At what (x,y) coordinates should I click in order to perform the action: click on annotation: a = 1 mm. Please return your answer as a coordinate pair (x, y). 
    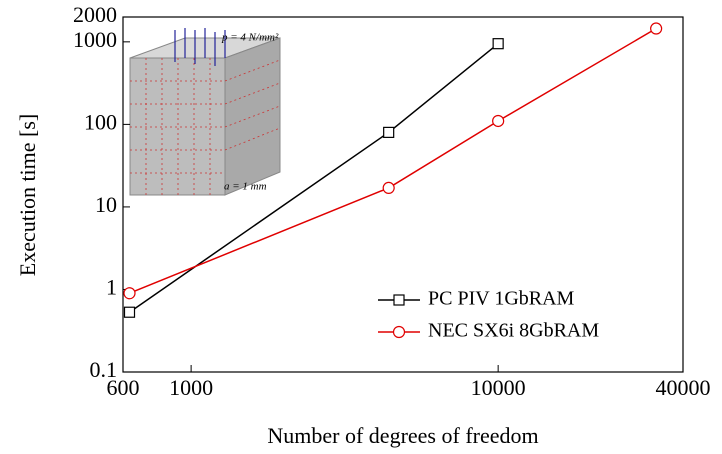
    Looking at the image, I should click on (245, 187).